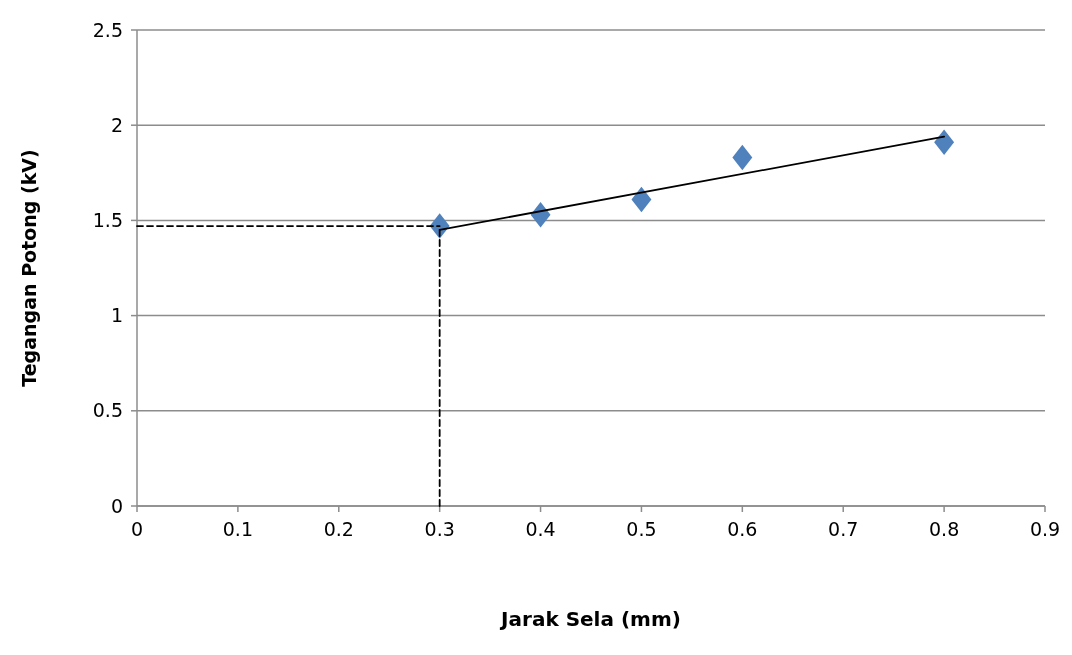  Describe the element at coordinates (1045, 529) in the screenshot. I see `x-tick-label: 0.9` at that location.